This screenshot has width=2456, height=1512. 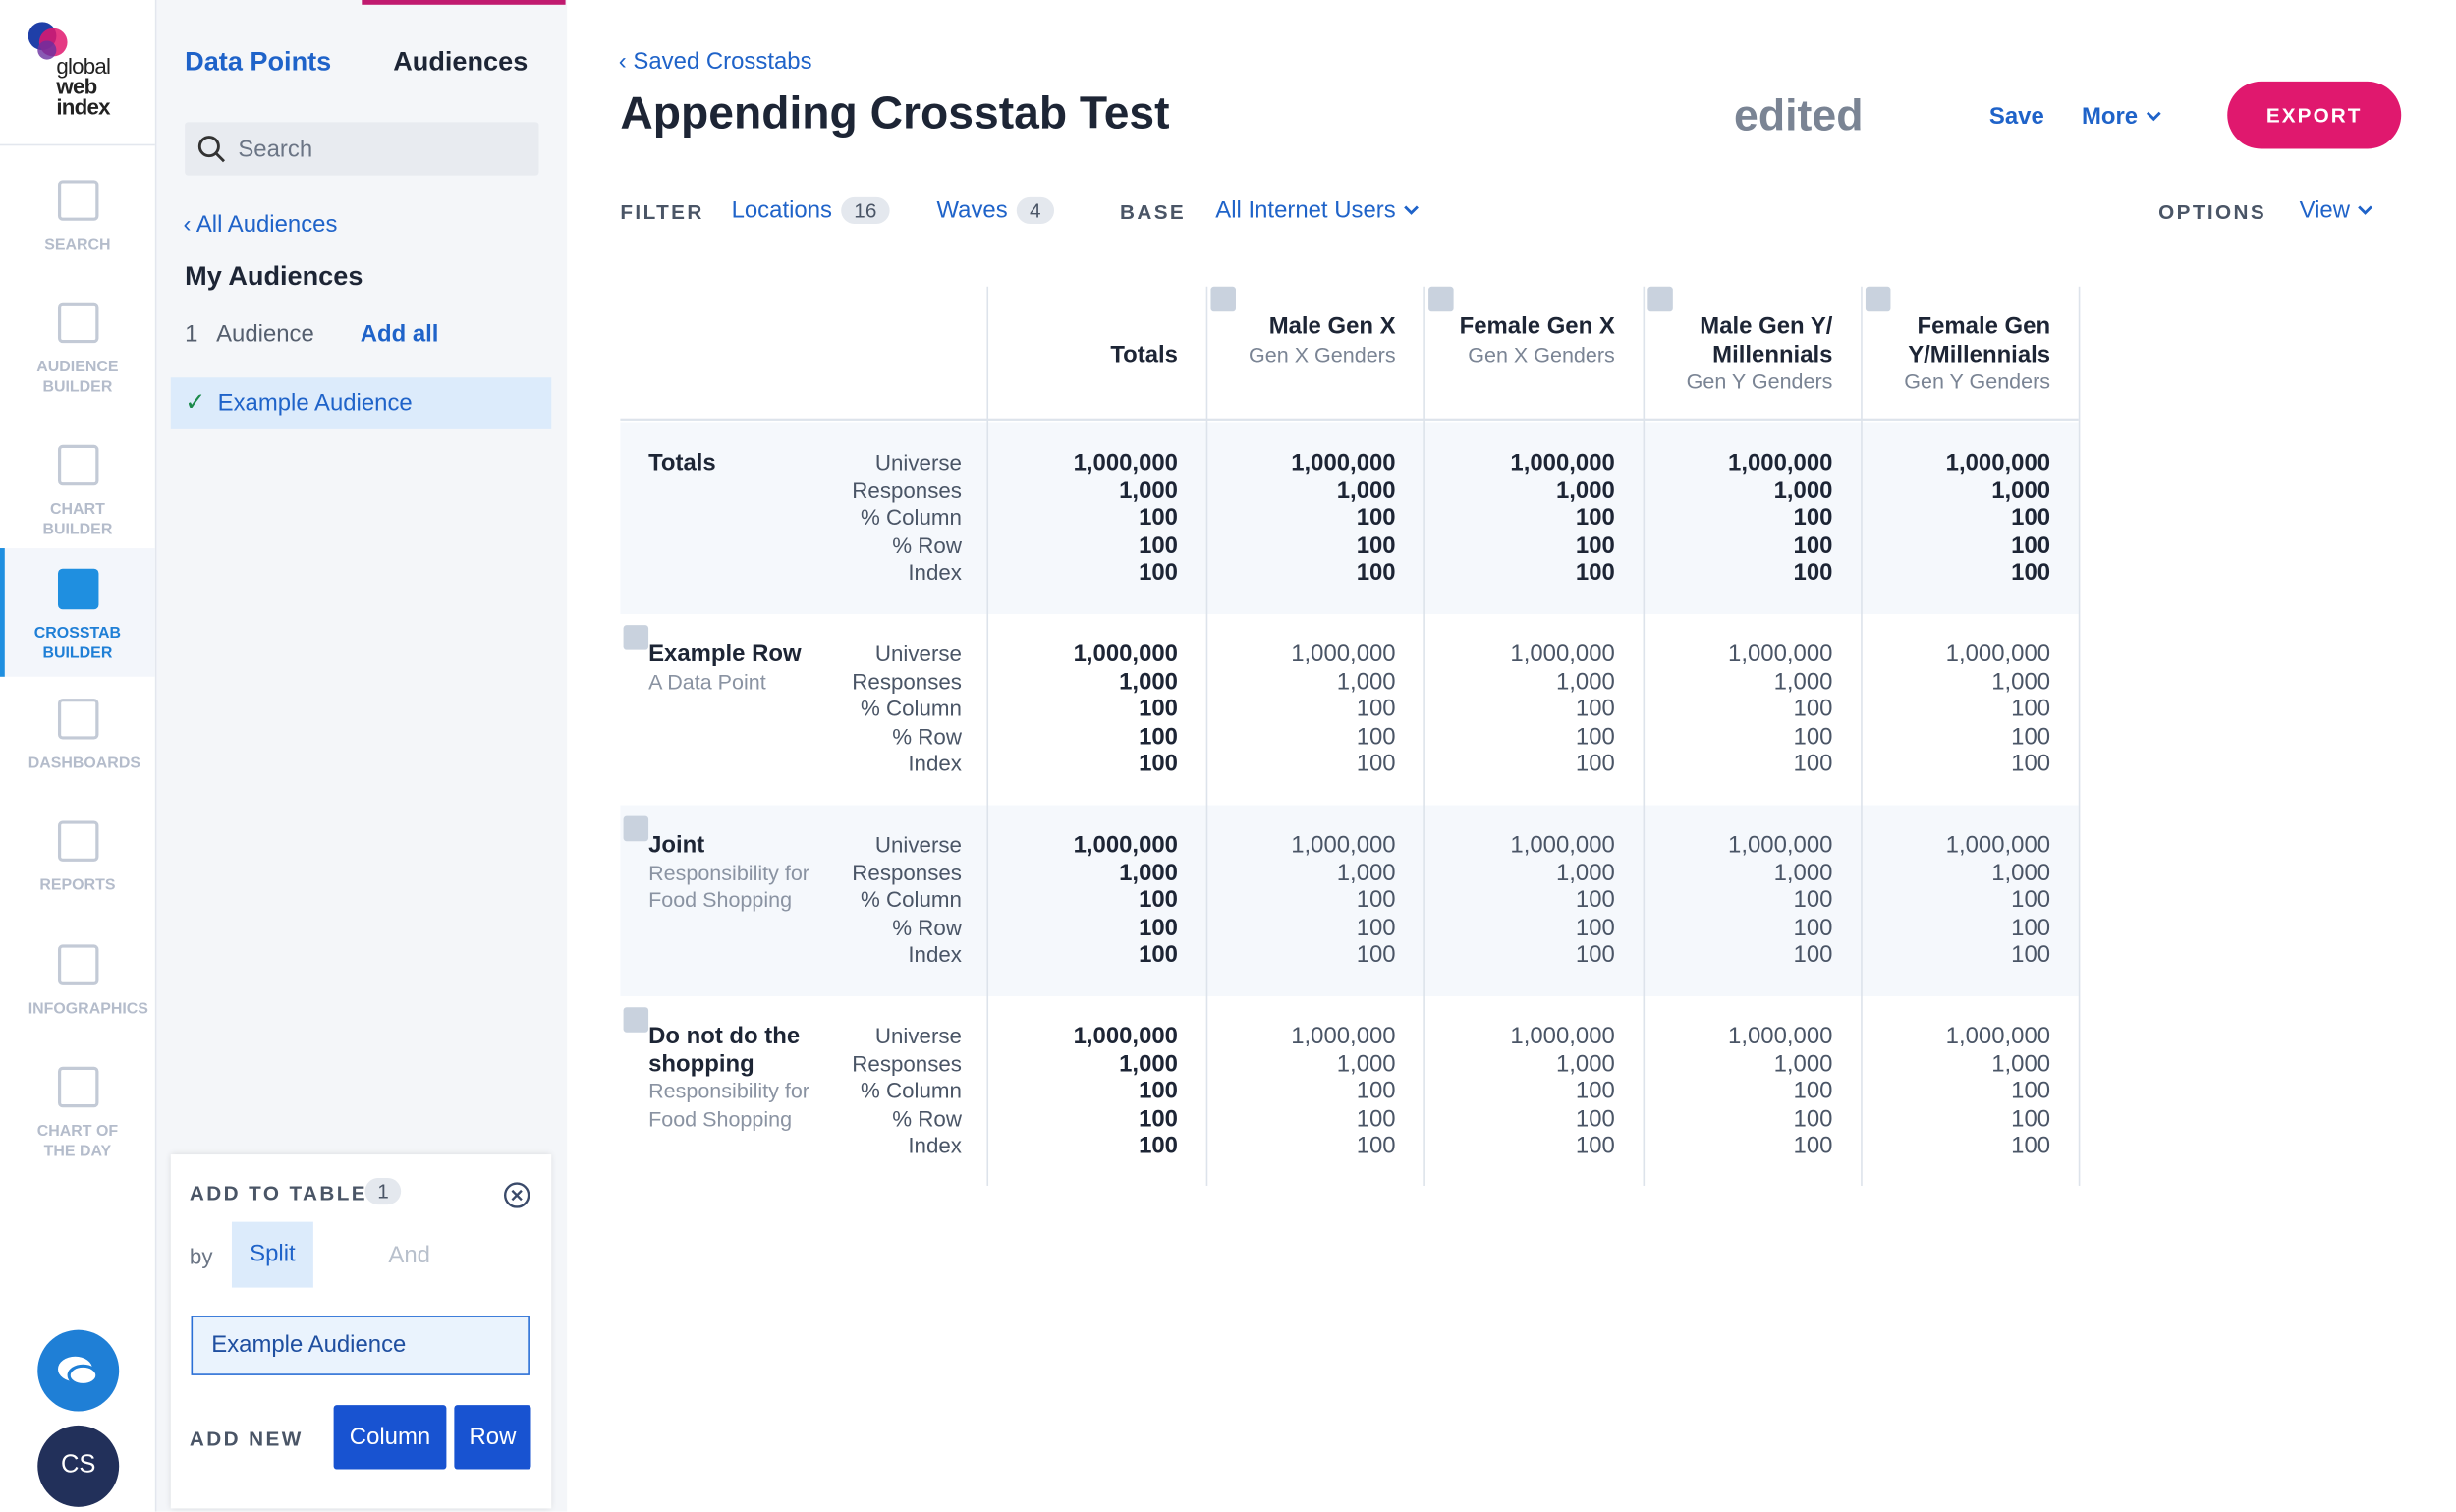 I want to click on chat-icon, so click(x=78, y=1371).